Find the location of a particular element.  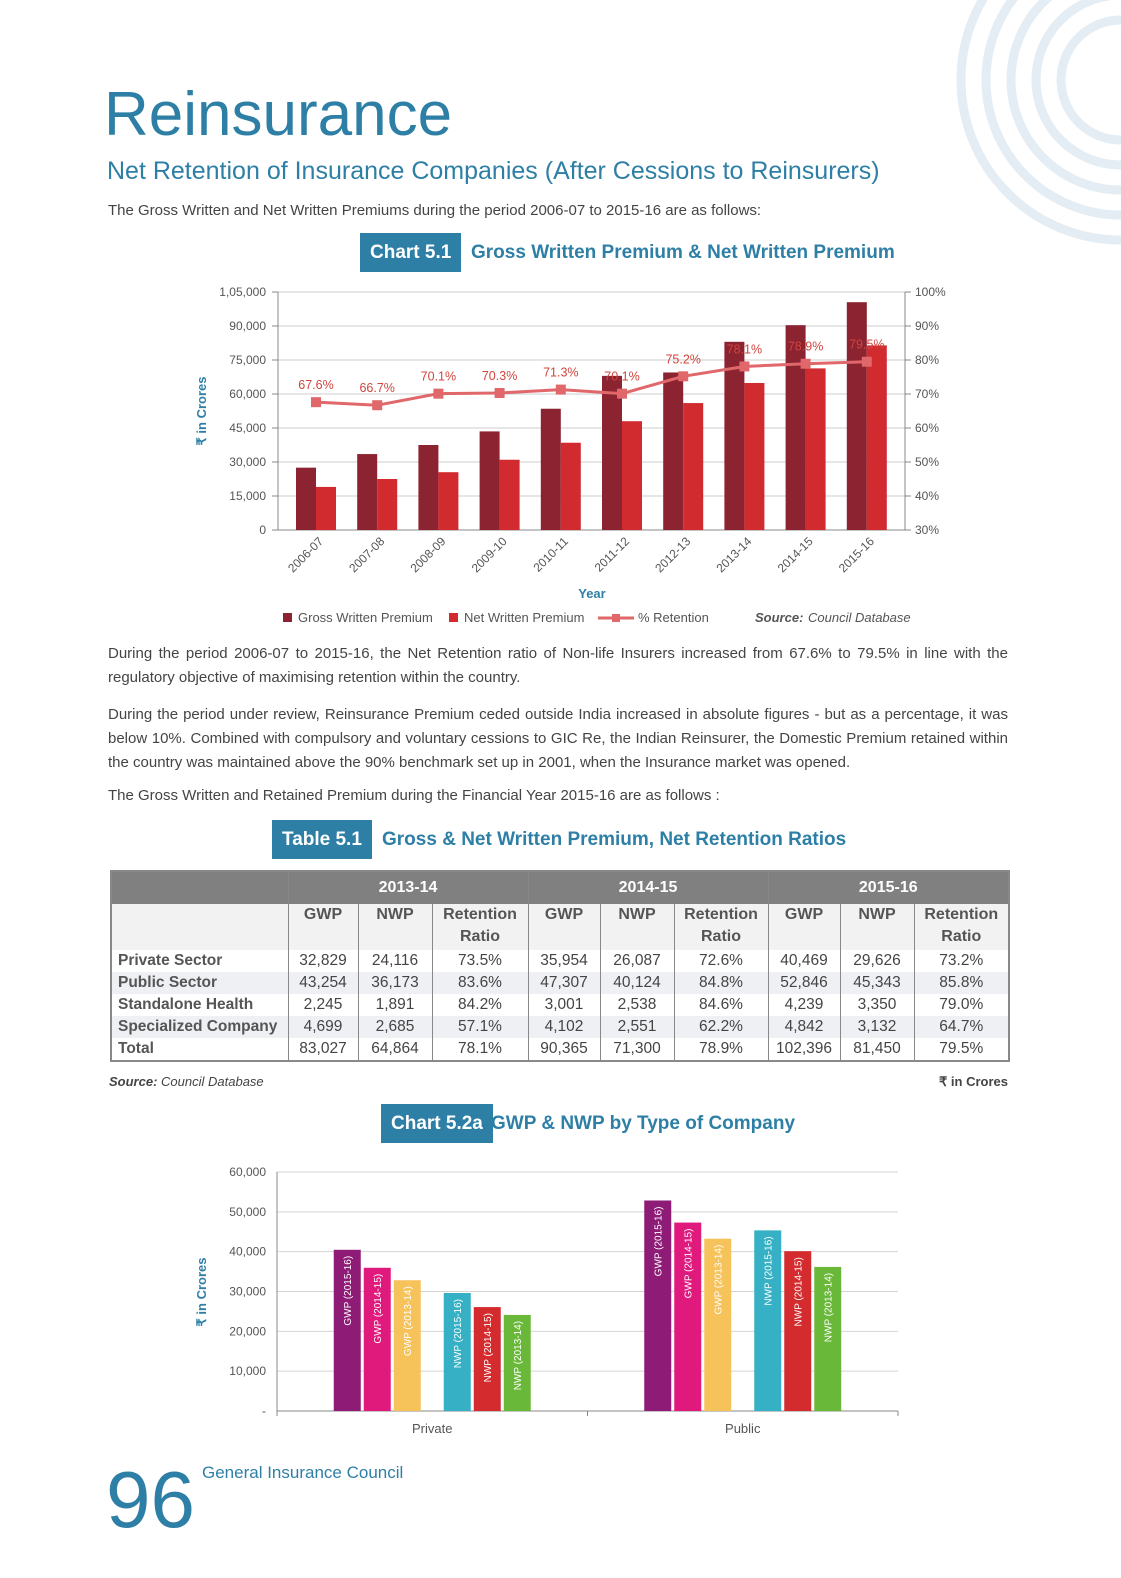

table-source: Source: Council Database is located at coordinates (186, 1081).